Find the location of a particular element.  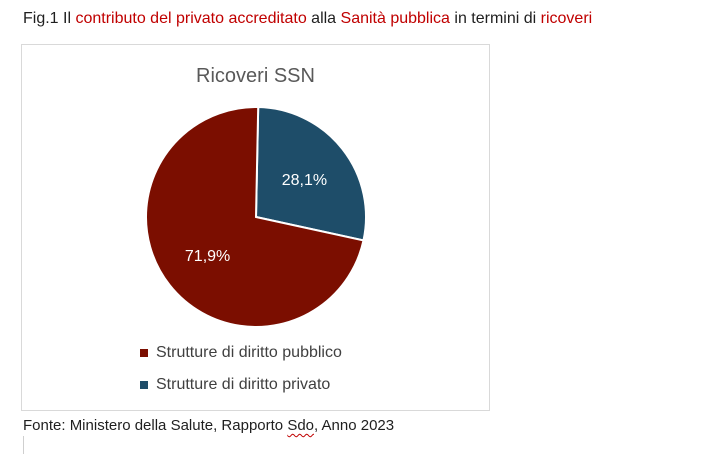

source-suffix: , Anno 2023 is located at coordinates (354, 425).